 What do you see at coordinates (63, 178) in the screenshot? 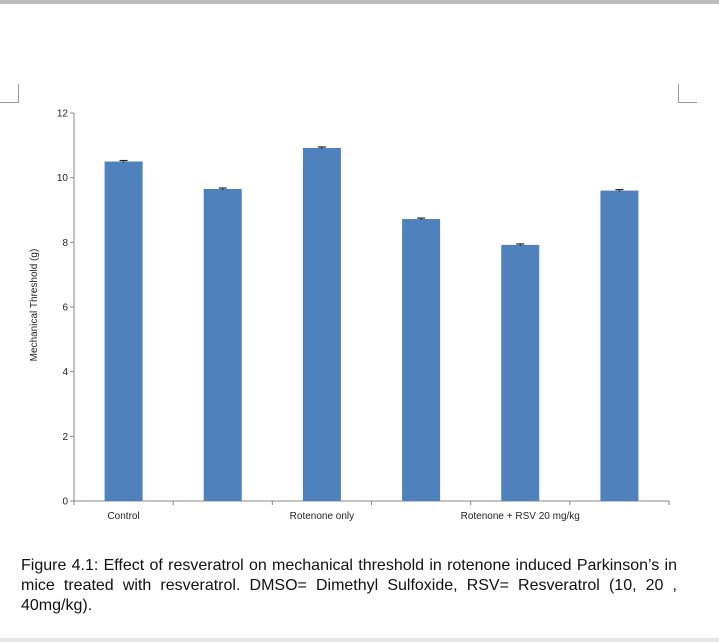
I see `y-tick-label: 10` at bounding box center [63, 178].